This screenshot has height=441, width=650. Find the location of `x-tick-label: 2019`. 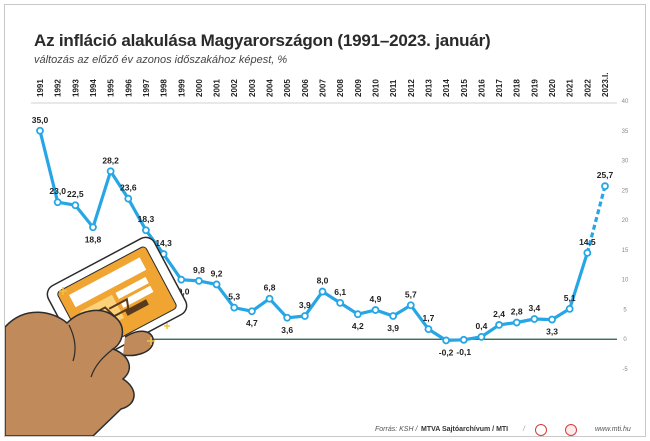

x-tick-label: 2019 is located at coordinates (534, 88).